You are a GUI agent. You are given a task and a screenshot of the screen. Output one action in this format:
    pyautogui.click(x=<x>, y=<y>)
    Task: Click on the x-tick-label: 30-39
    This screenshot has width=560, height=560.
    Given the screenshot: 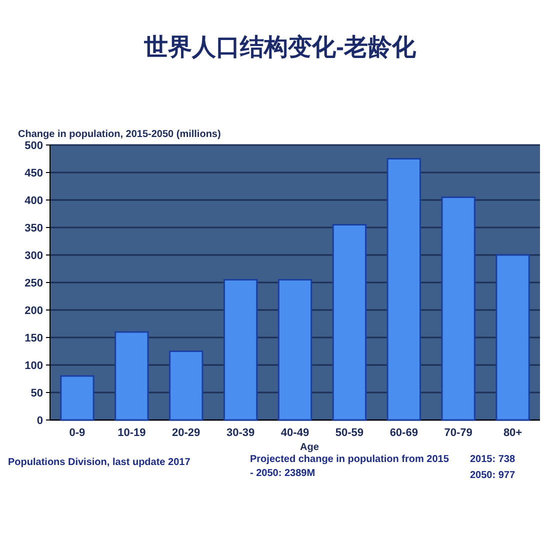 What is the action you would take?
    pyautogui.click(x=240, y=433)
    